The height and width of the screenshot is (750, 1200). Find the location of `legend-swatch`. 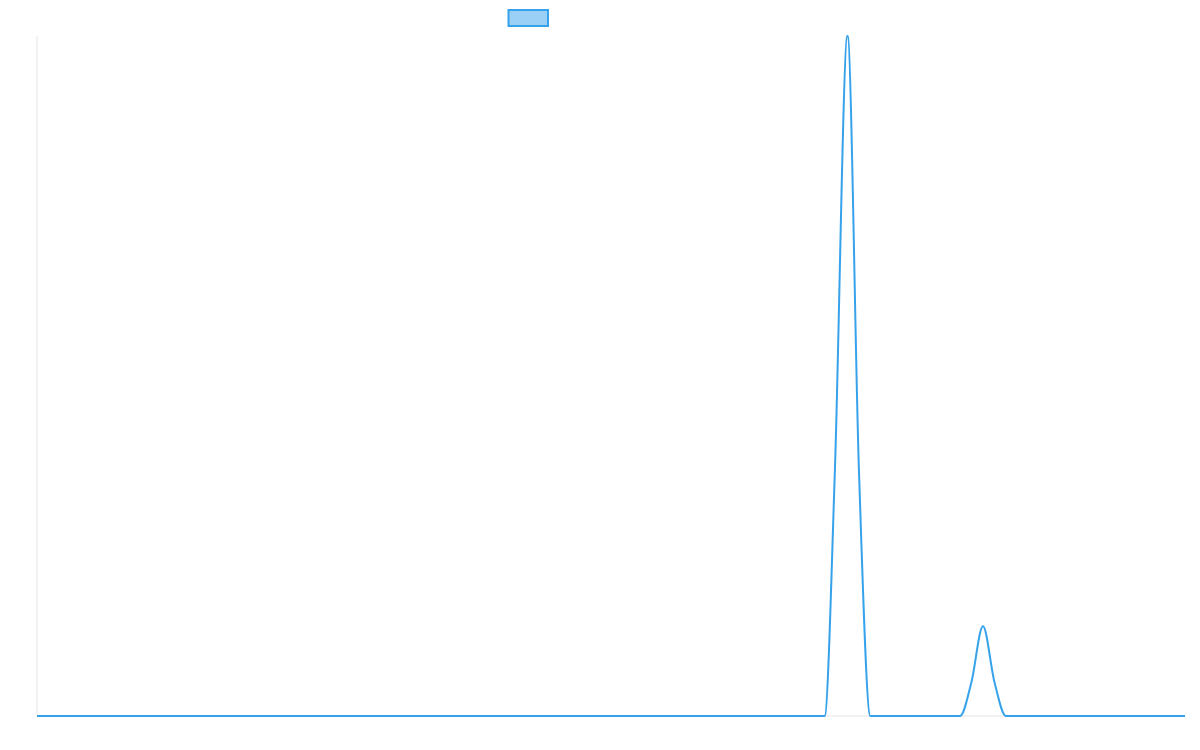

legend-swatch is located at coordinates (528, 18).